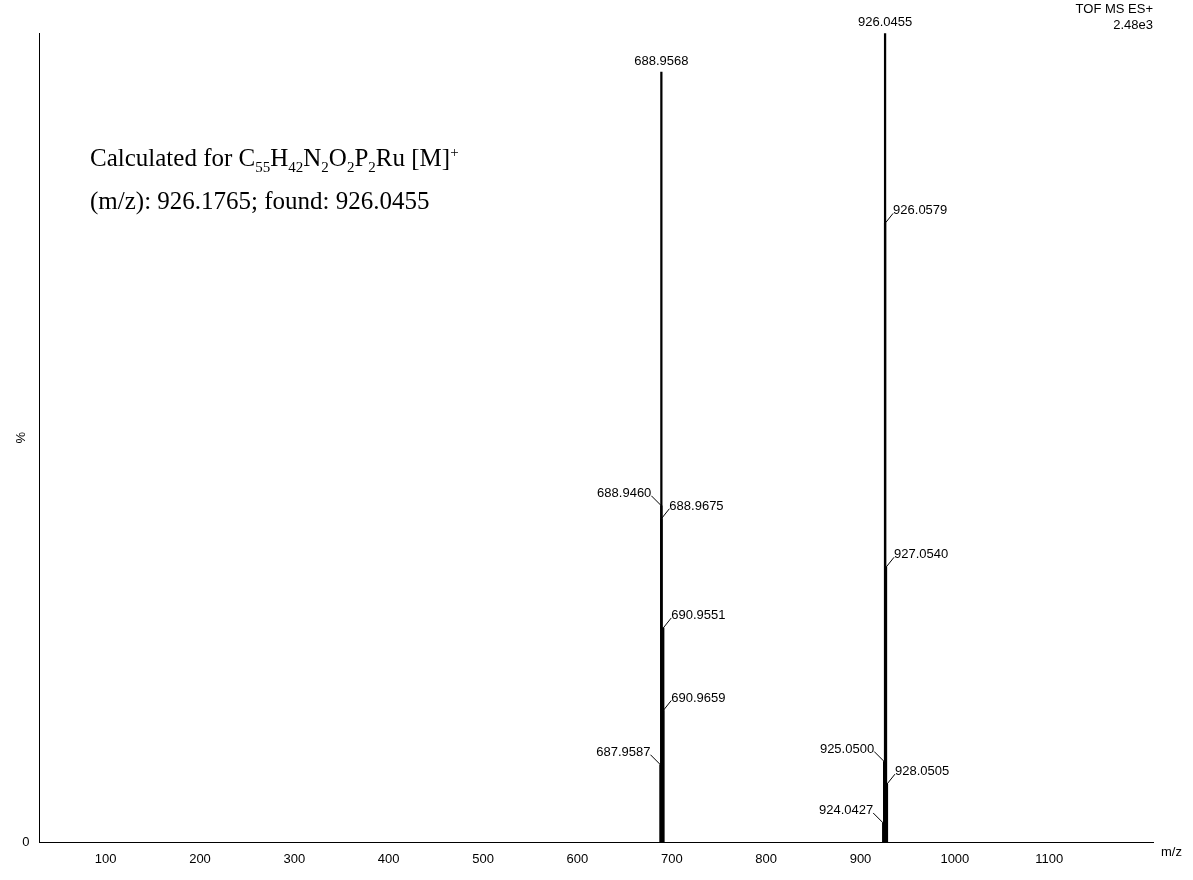 The height and width of the screenshot is (880, 1193). I want to click on chart-subtitle: 2.48e3, so click(1133, 24).